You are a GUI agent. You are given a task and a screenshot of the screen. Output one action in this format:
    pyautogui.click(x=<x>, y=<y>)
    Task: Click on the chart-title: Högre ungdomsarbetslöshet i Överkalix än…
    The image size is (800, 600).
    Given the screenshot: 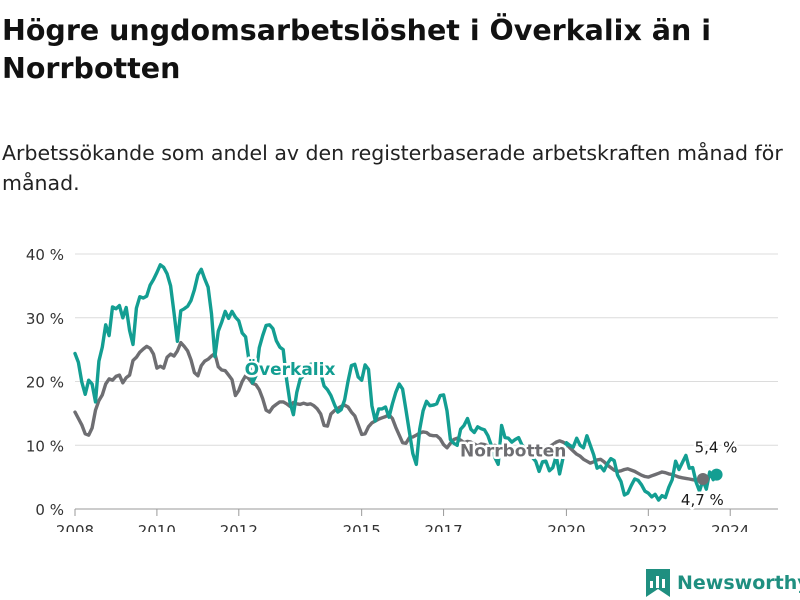 What is the action you would take?
    pyautogui.click(x=356, y=49)
    